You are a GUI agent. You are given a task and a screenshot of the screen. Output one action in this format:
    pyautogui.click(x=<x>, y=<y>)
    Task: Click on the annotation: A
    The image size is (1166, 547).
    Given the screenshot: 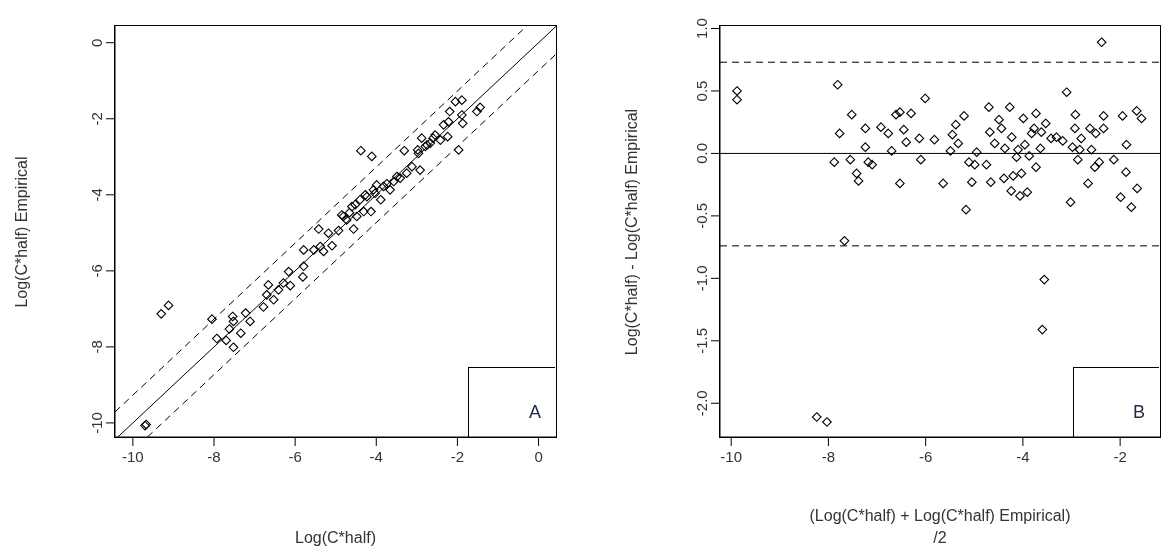 What is the action you would take?
    pyautogui.click(x=534, y=412)
    